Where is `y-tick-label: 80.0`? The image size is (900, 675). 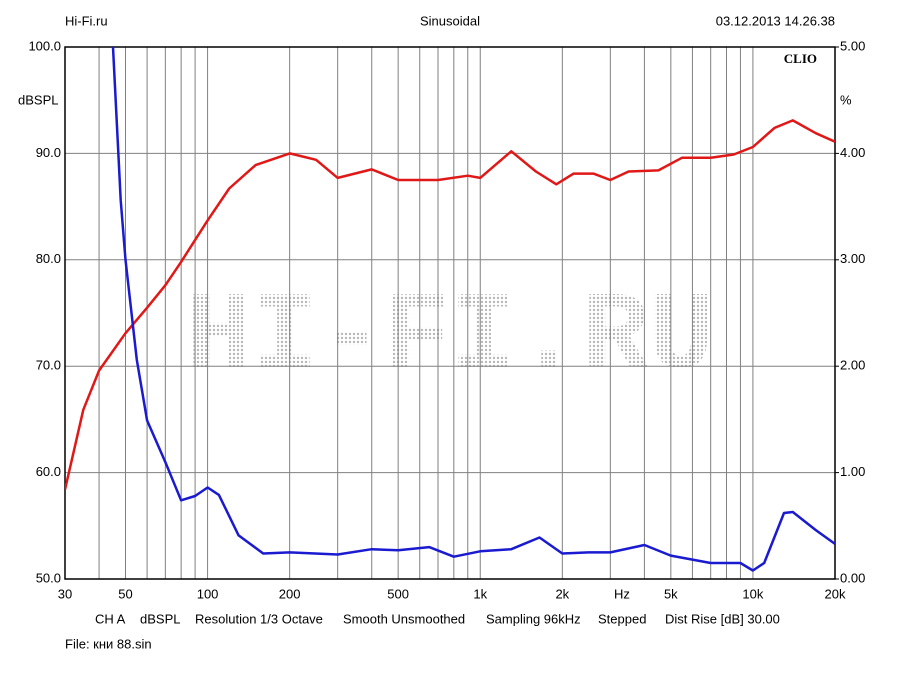
y-tick-label: 80.0 is located at coordinates (48, 258).